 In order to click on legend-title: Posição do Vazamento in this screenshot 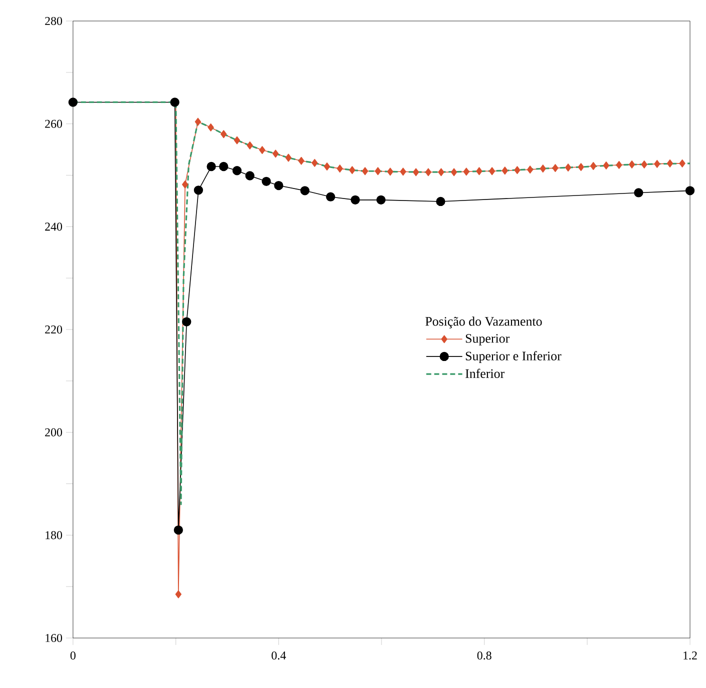, I will do `click(483, 322)`.